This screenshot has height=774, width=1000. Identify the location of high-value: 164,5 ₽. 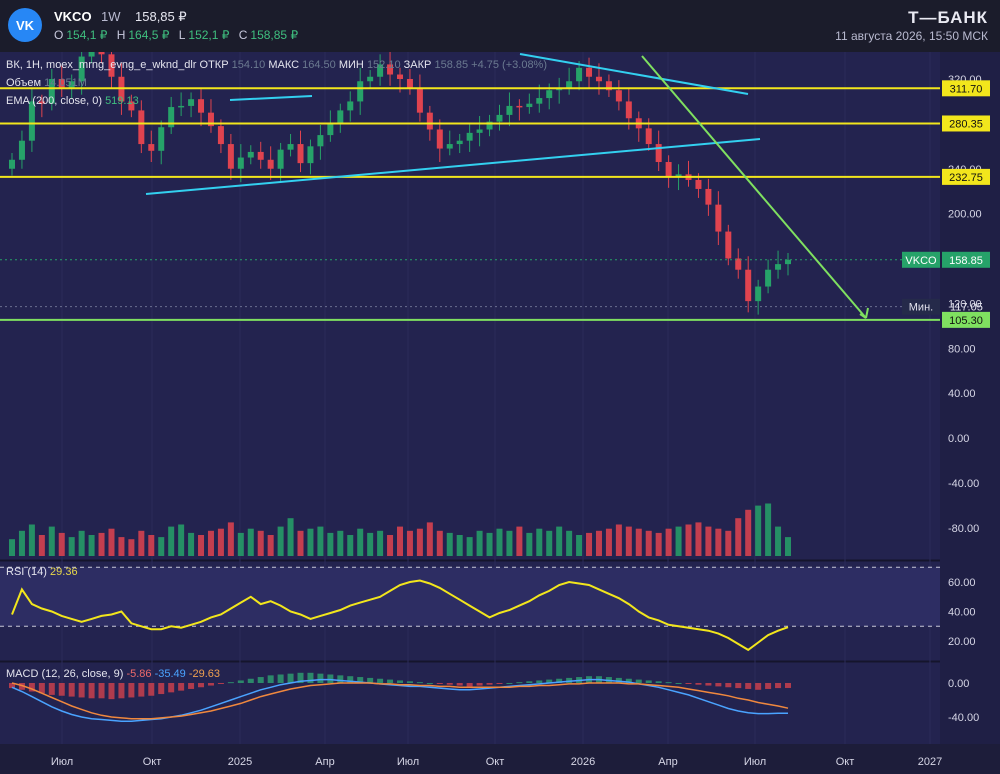
(149, 35).